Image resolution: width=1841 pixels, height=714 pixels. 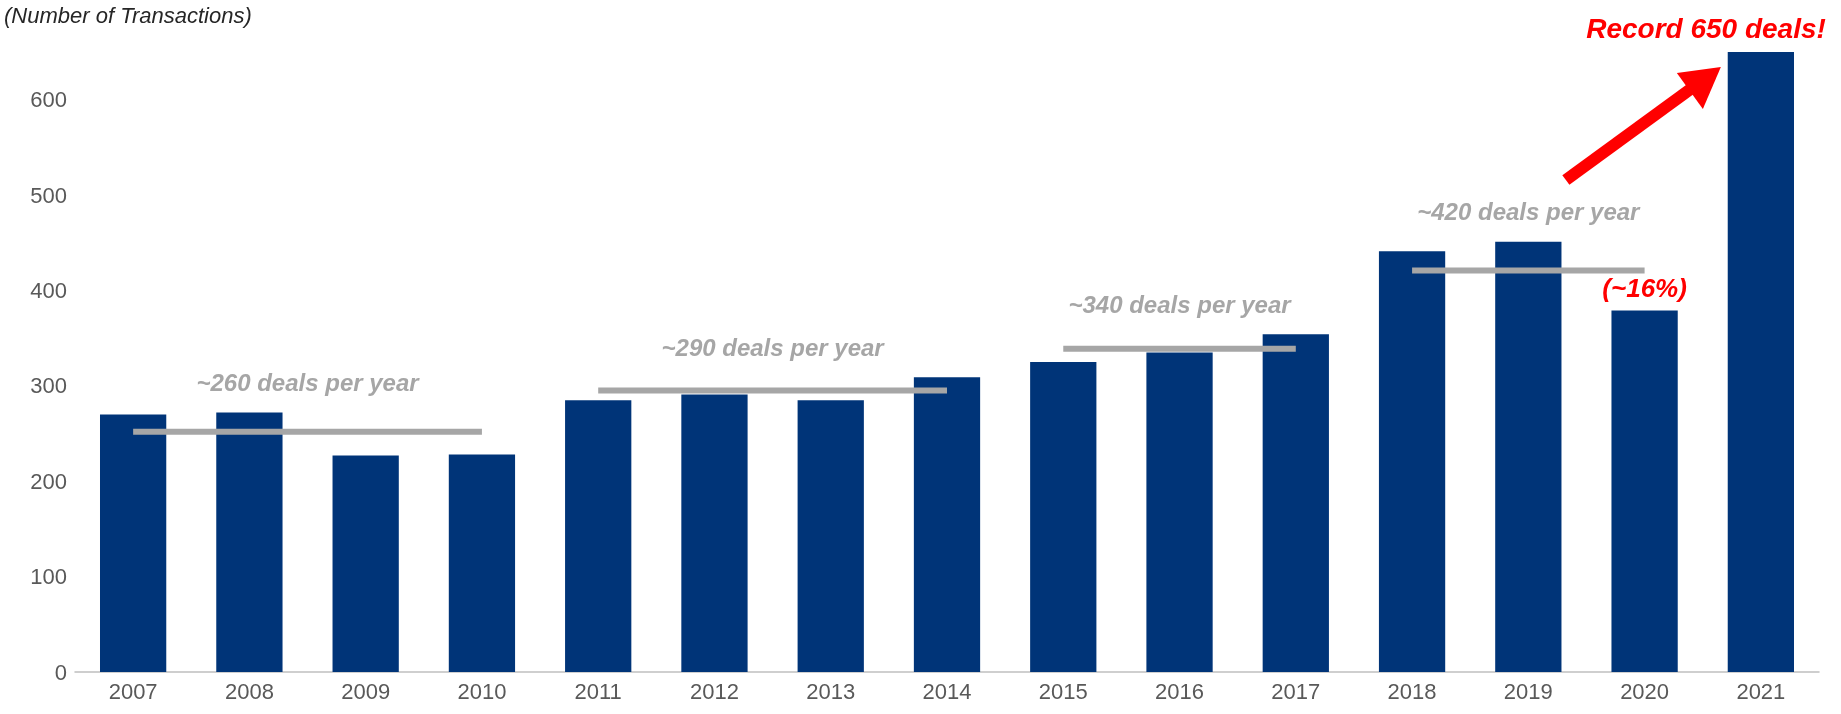 I want to click on x-tick-label: 2020, so click(x=1645, y=691).